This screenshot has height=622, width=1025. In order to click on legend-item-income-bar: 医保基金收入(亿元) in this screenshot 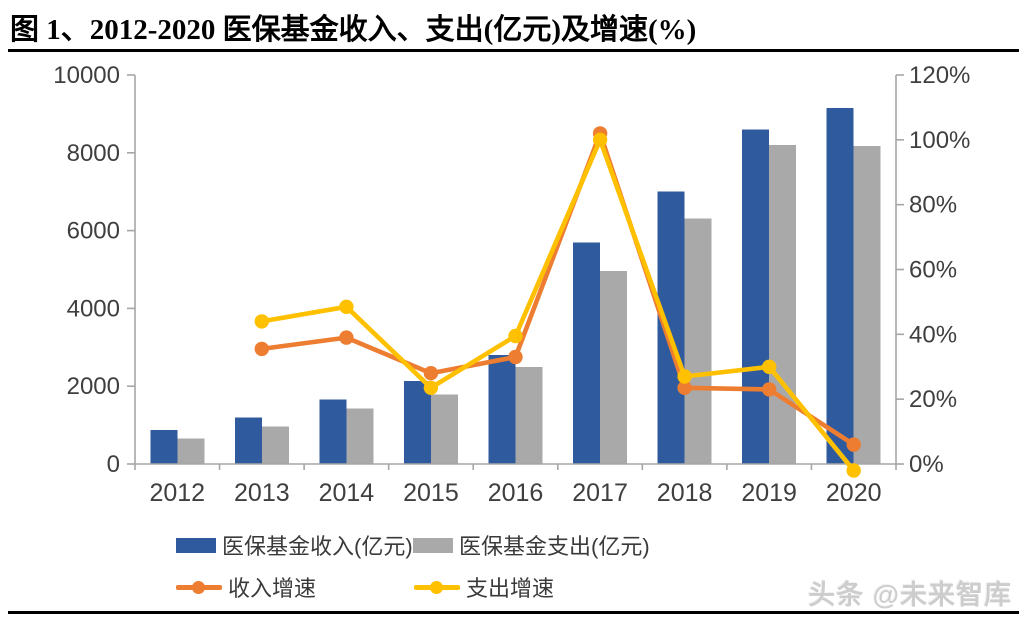, I will do `click(294, 545)`.